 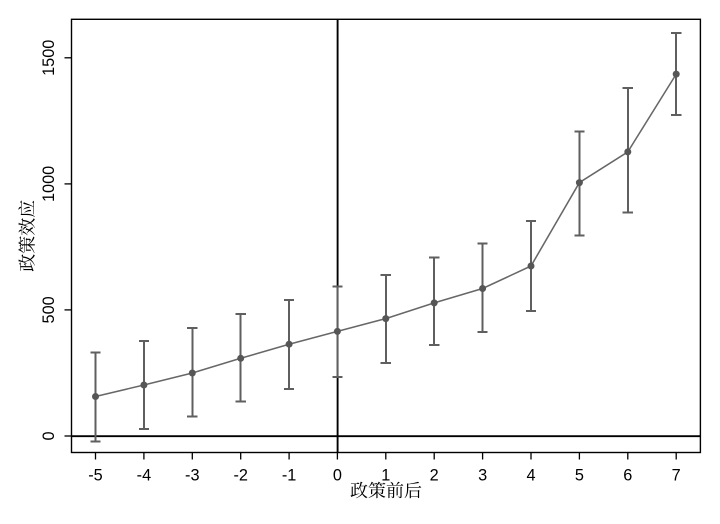 I want to click on svg-text: 7, so click(x=676, y=476).